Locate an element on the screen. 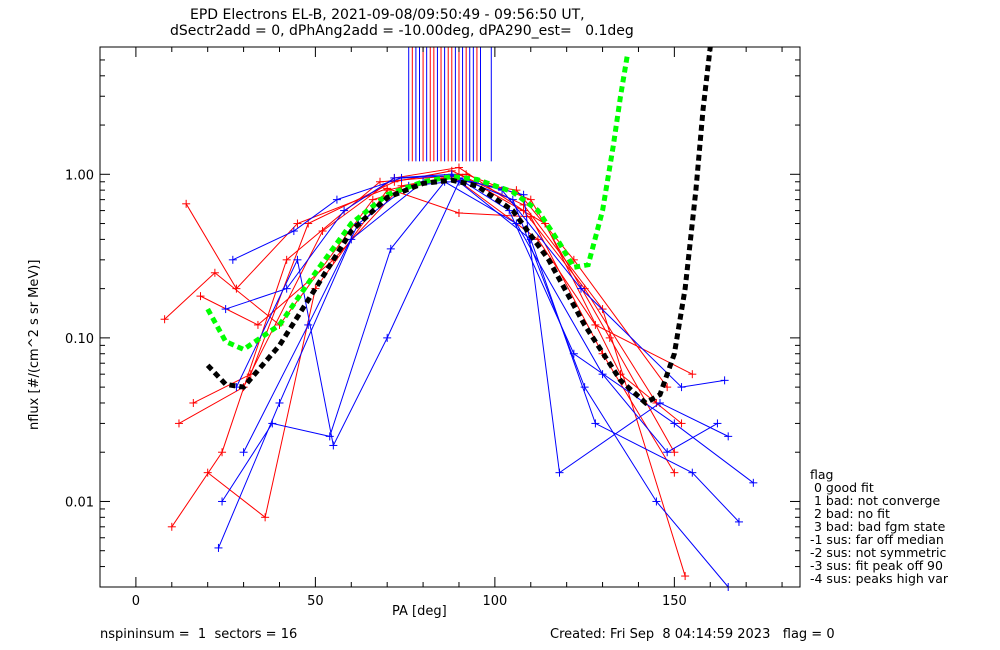  legend-item: 1 bad: not converge is located at coordinates (875, 500).